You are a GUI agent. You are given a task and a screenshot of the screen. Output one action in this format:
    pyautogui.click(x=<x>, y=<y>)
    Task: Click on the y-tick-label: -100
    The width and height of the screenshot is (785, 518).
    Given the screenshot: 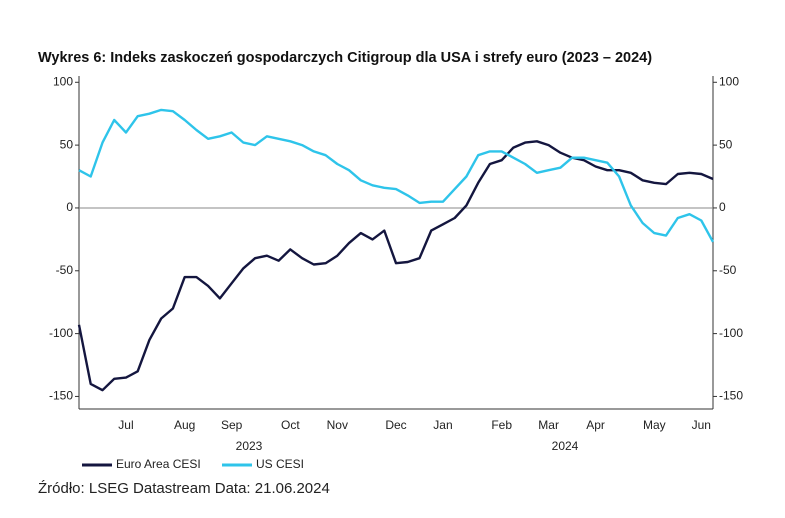 What is the action you would take?
    pyautogui.click(x=61, y=333)
    